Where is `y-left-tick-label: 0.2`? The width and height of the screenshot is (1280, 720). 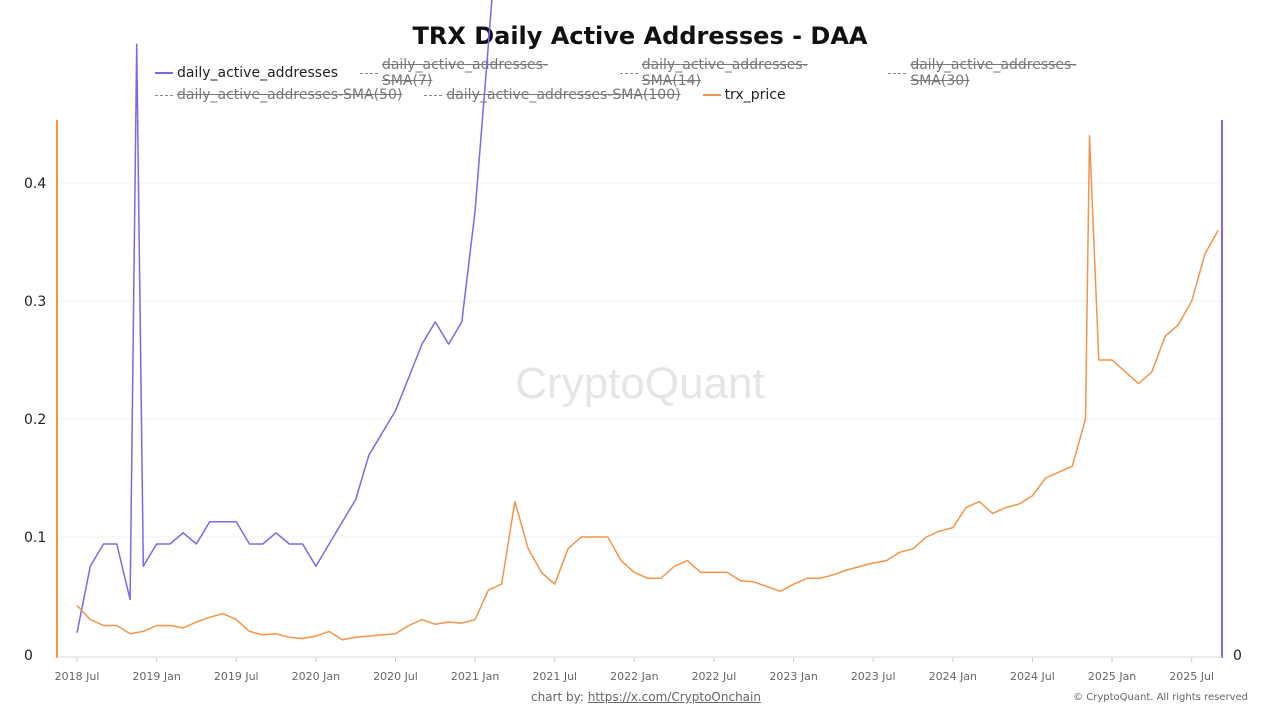 y-left-tick-label: 0.2 is located at coordinates (35, 420).